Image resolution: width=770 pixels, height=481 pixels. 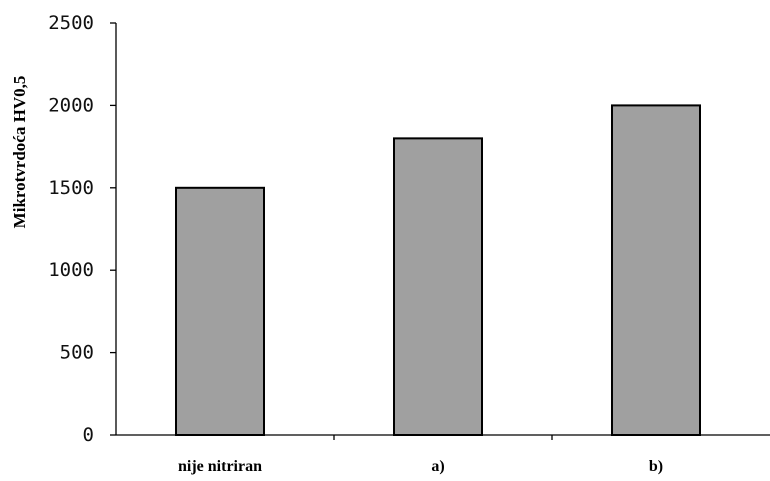 What do you see at coordinates (71, 23) in the screenshot?
I see `y-tick-label: 2500` at bounding box center [71, 23].